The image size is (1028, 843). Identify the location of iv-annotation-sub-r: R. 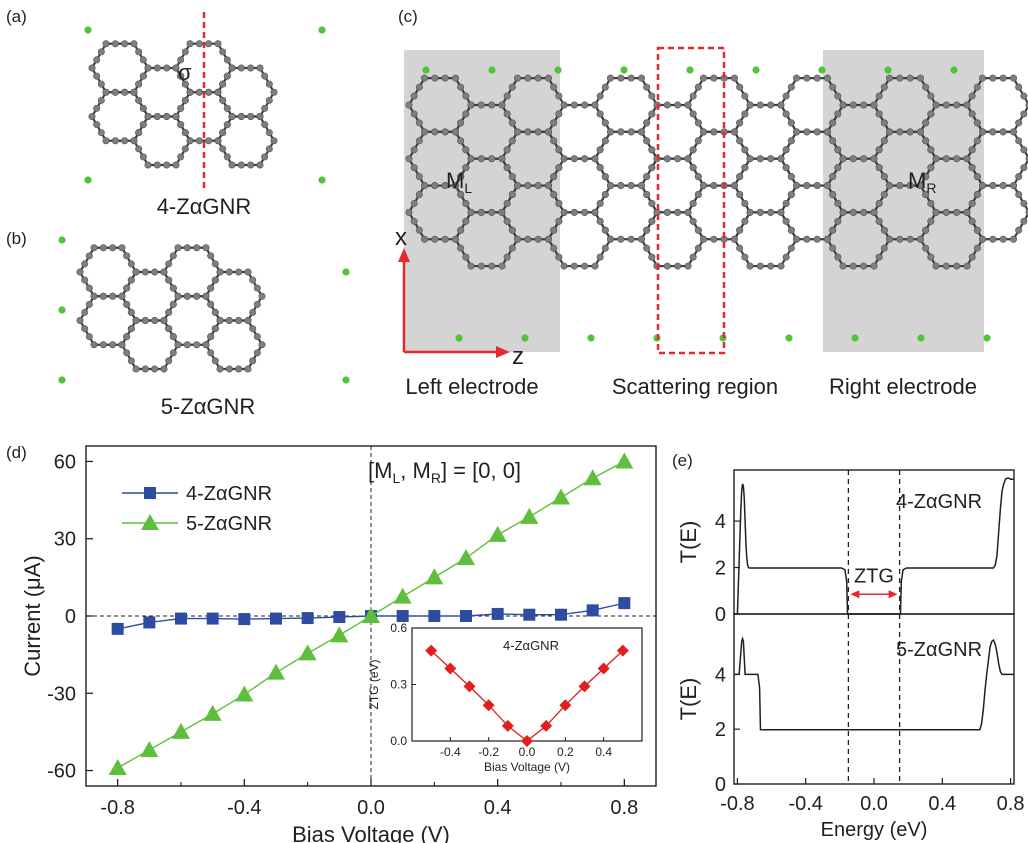
(436, 478).